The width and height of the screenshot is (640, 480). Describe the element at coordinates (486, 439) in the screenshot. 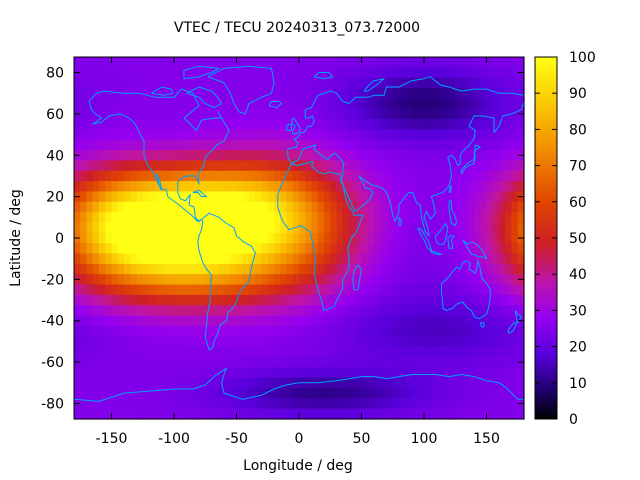

I see `x-tick-label: 150` at that location.